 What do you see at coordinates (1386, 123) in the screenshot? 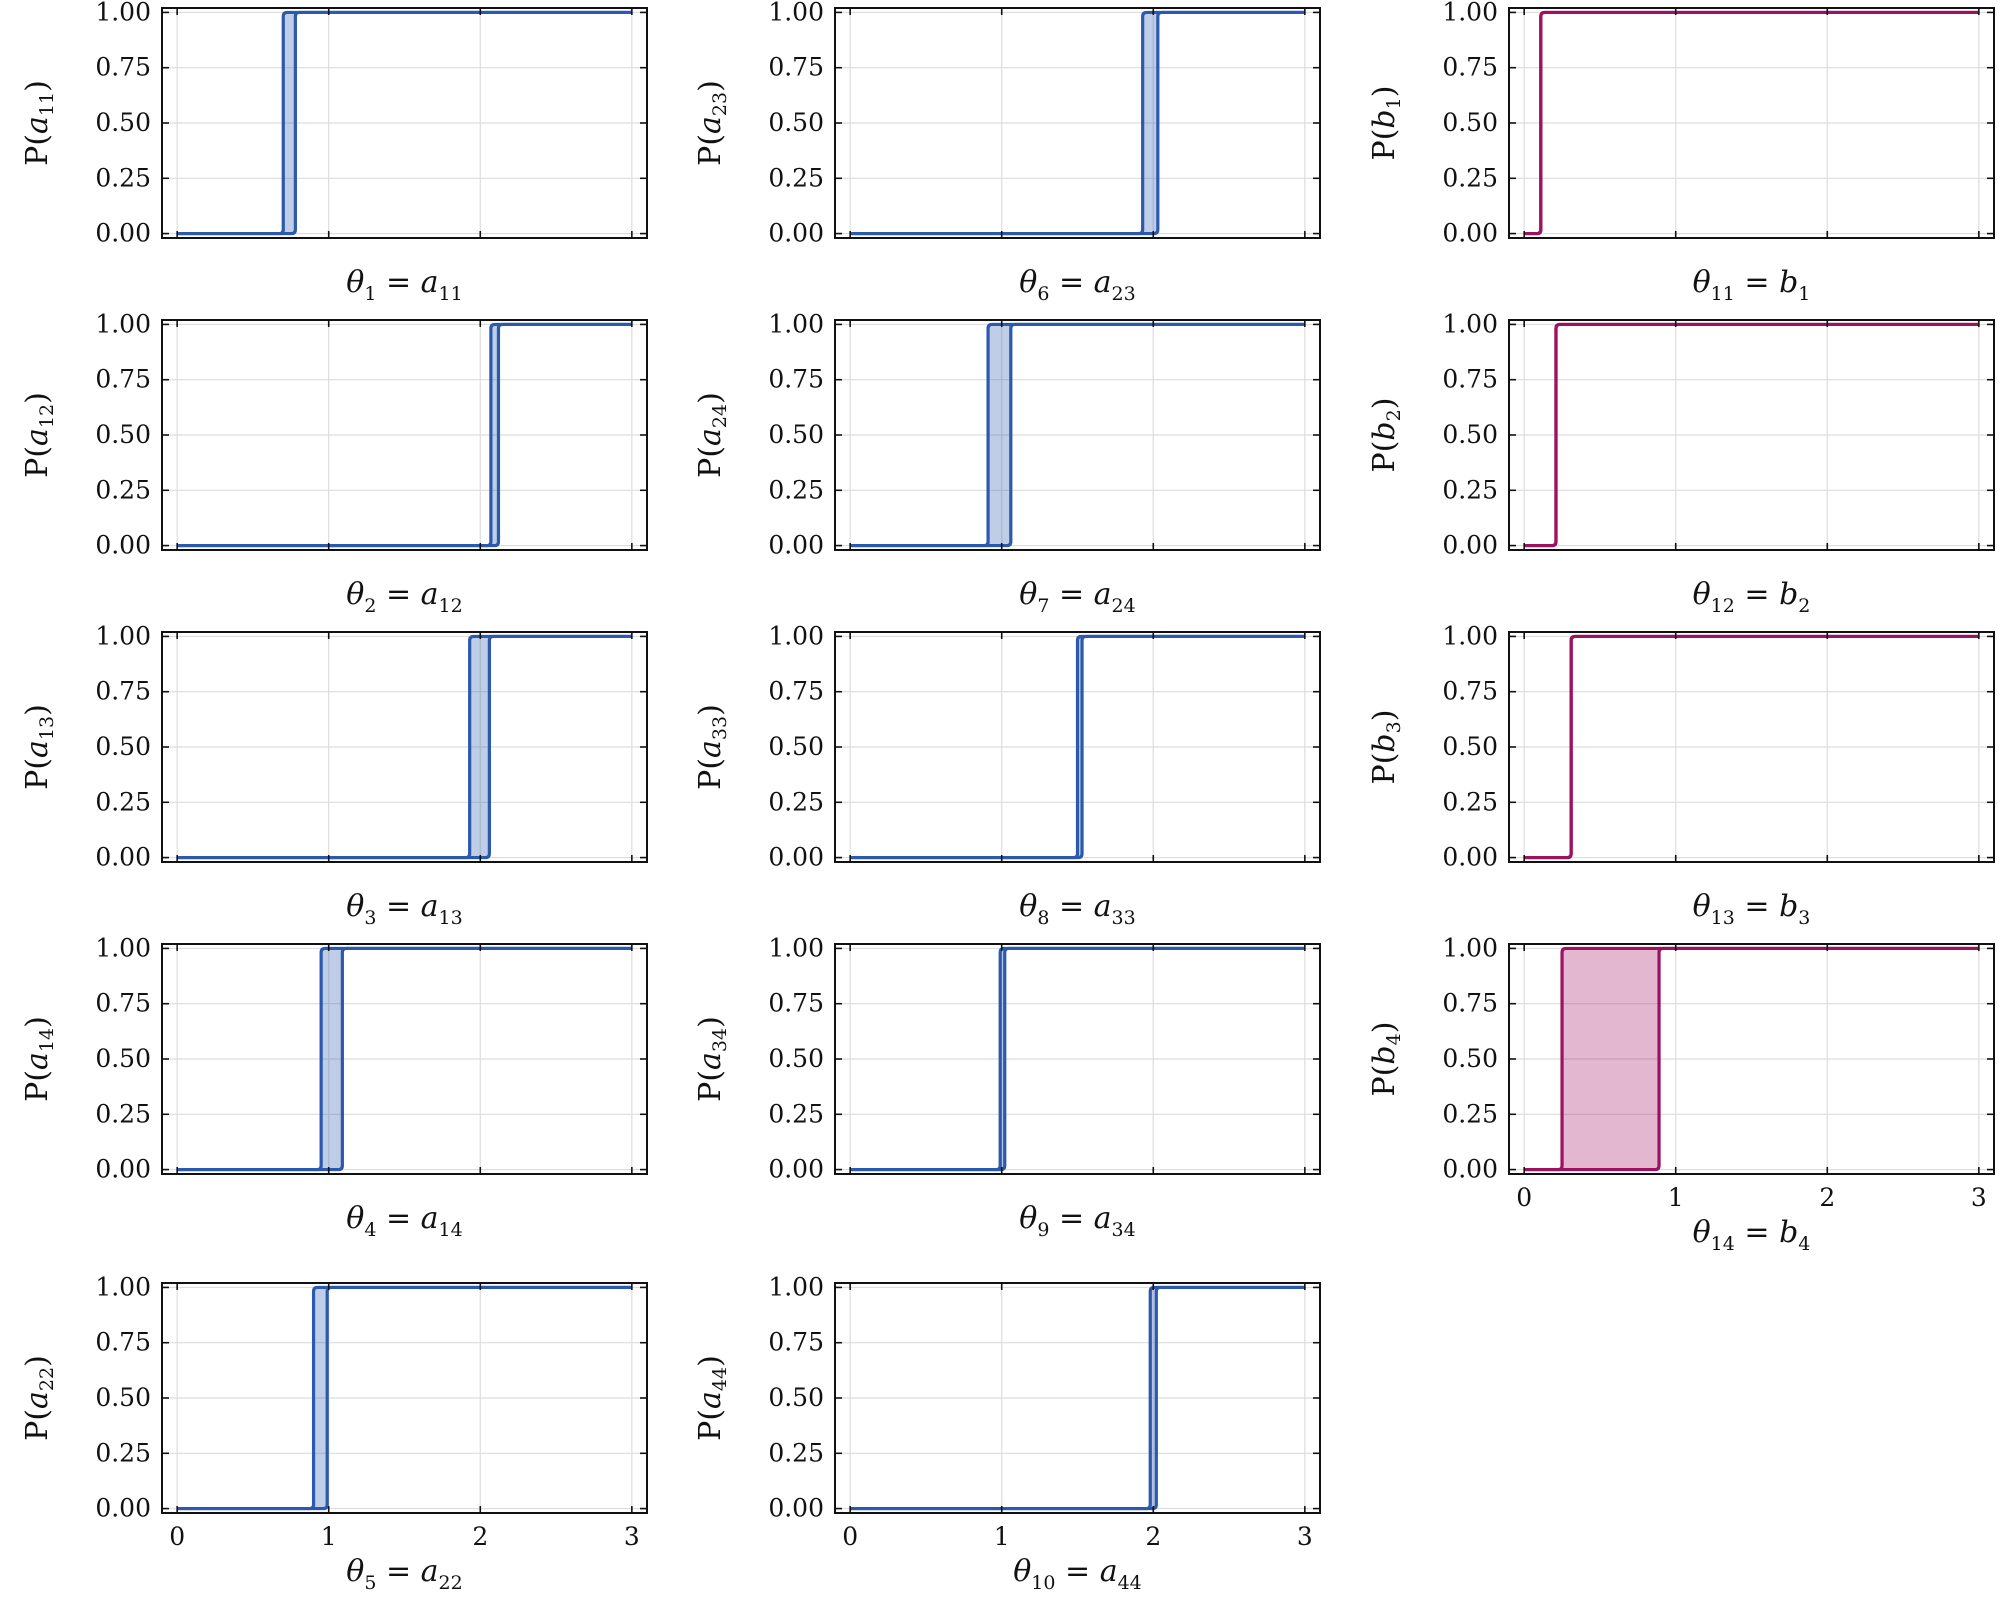
I see `y-axis-label: P(b1)` at bounding box center [1386, 123].